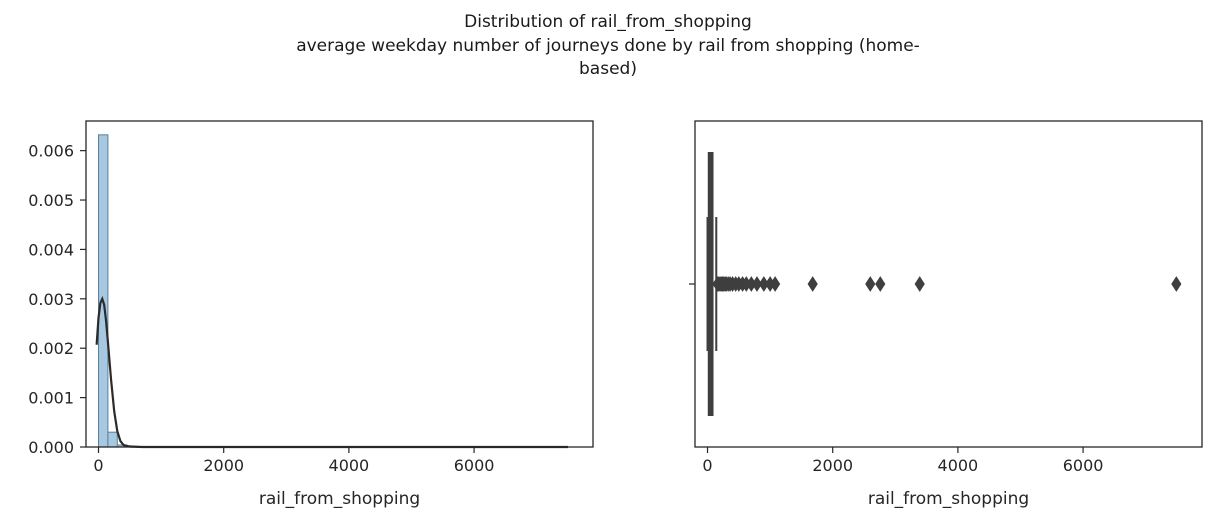  What do you see at coordinates (331, 372) in the screenshot?
I see `kde-curve` at bounding box center [331, 372].